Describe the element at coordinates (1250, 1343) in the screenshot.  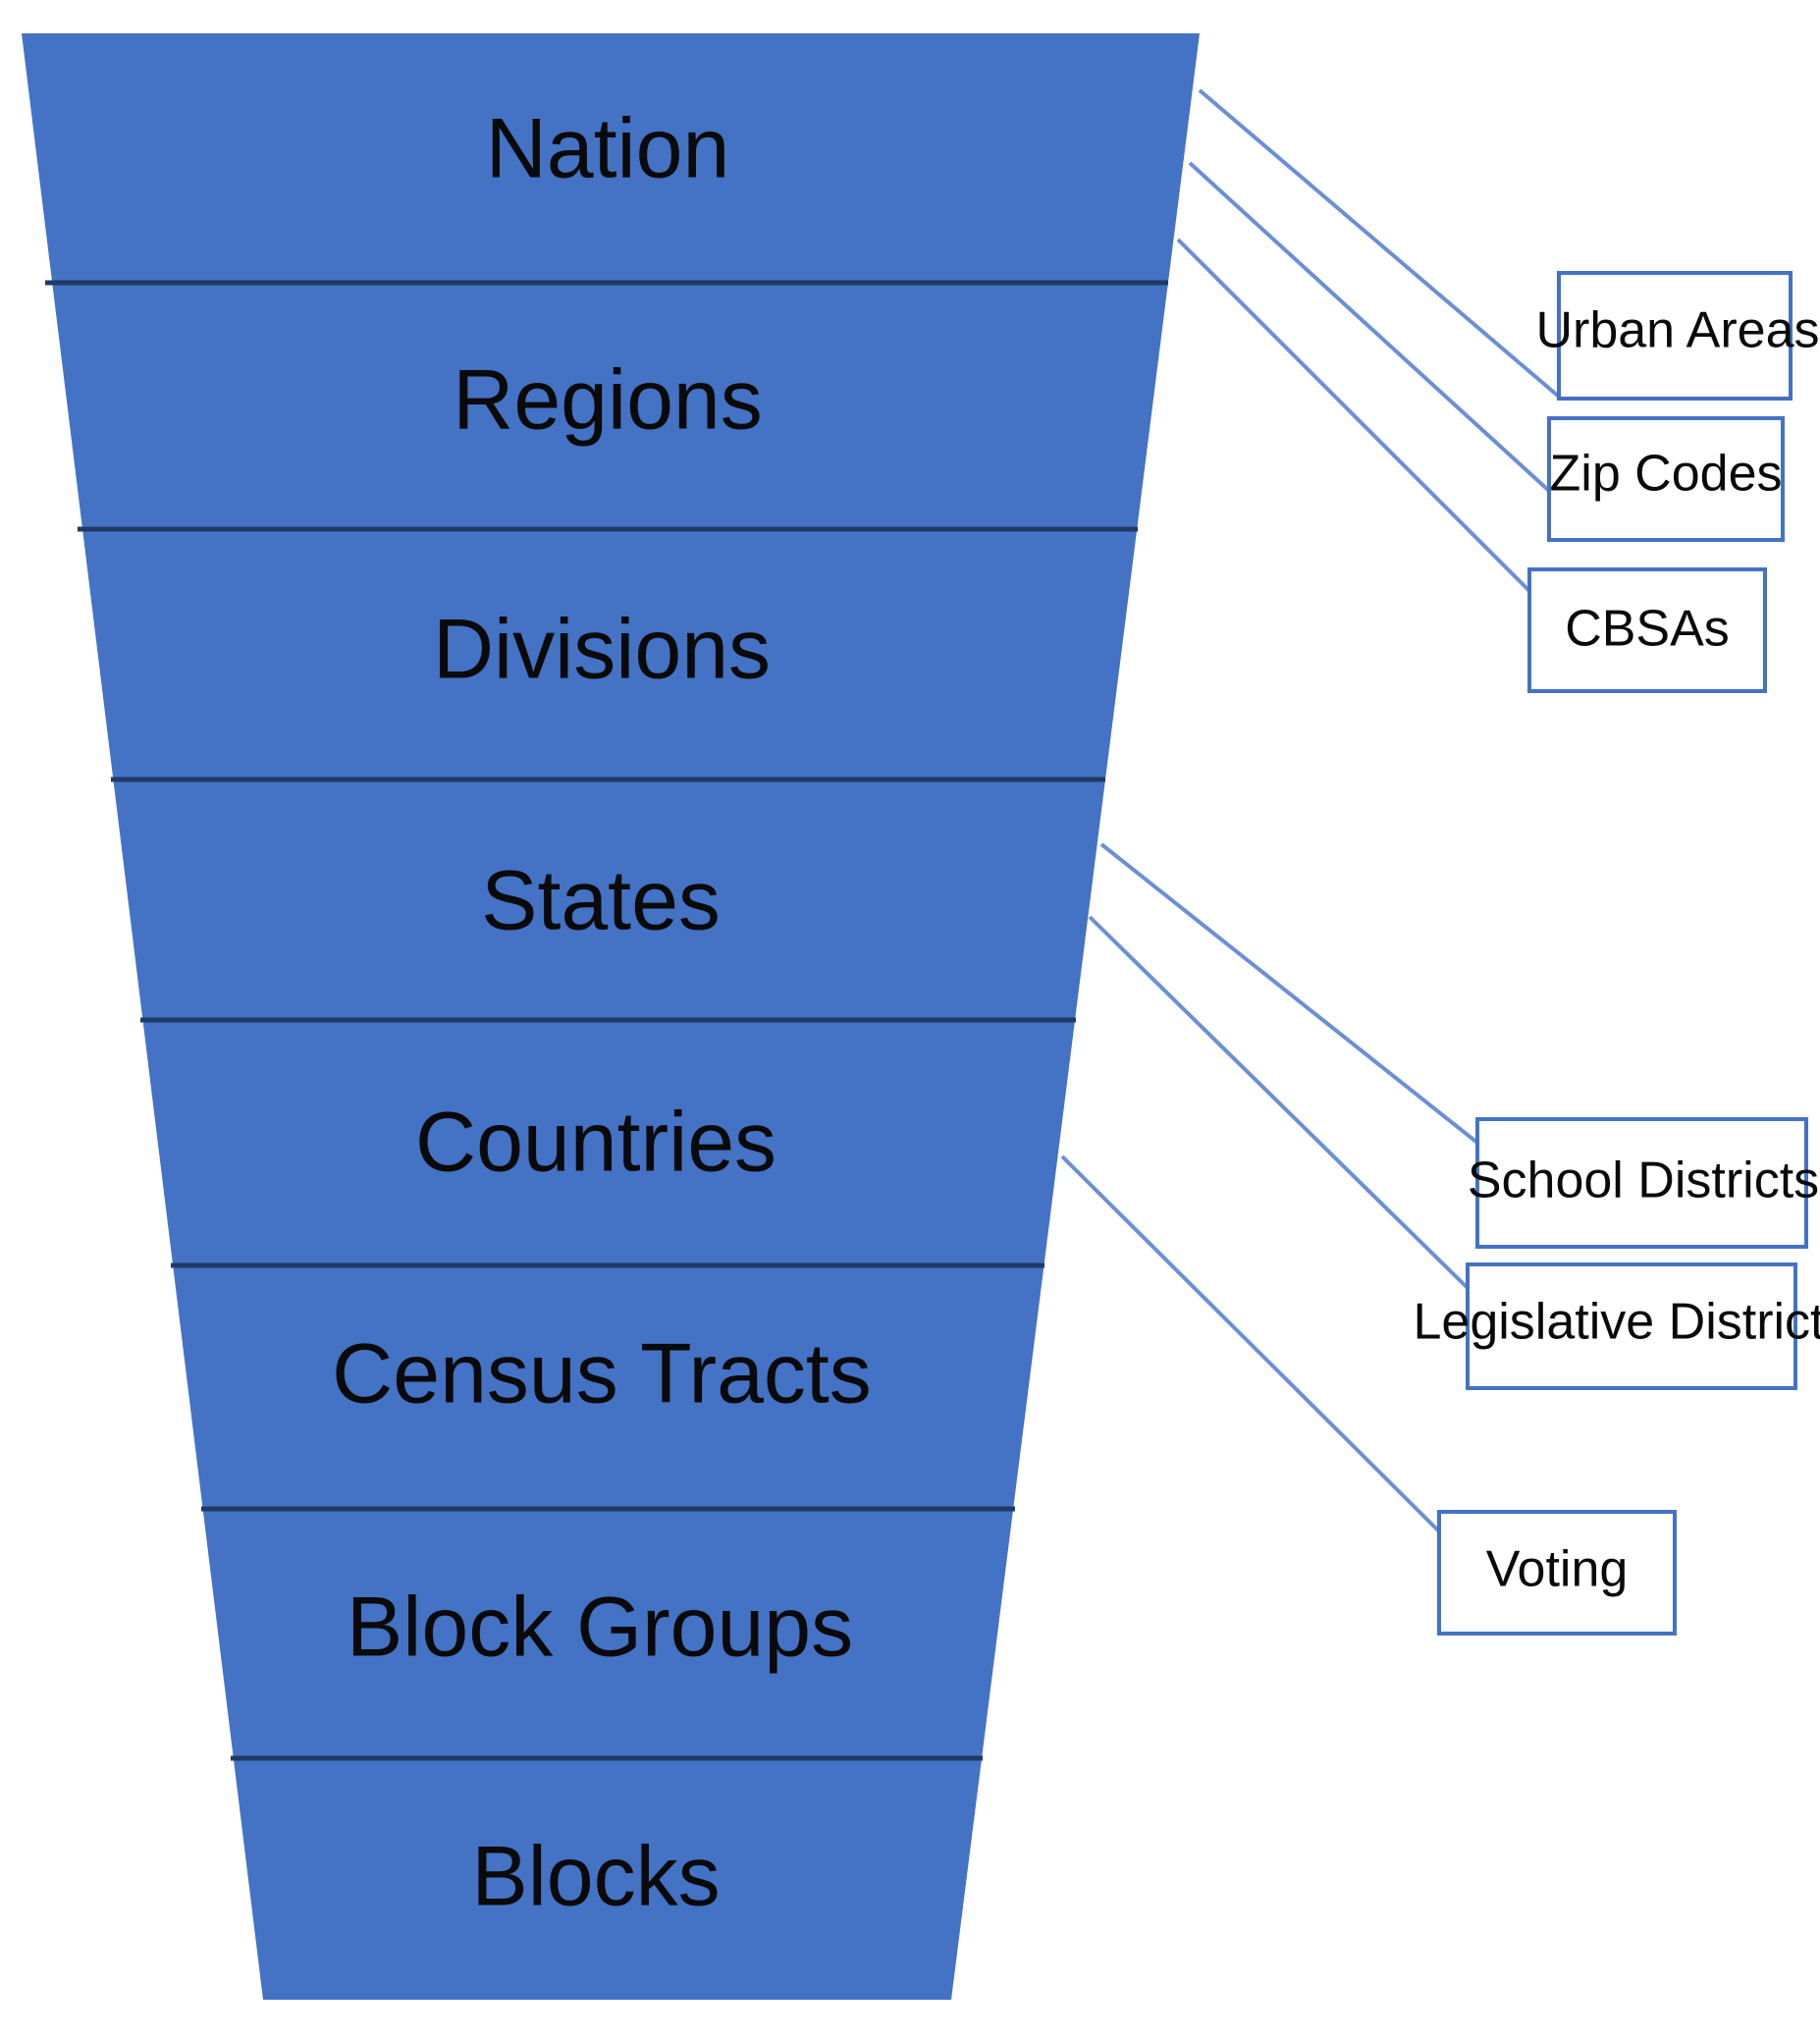
I see `connector-voting` at that location.